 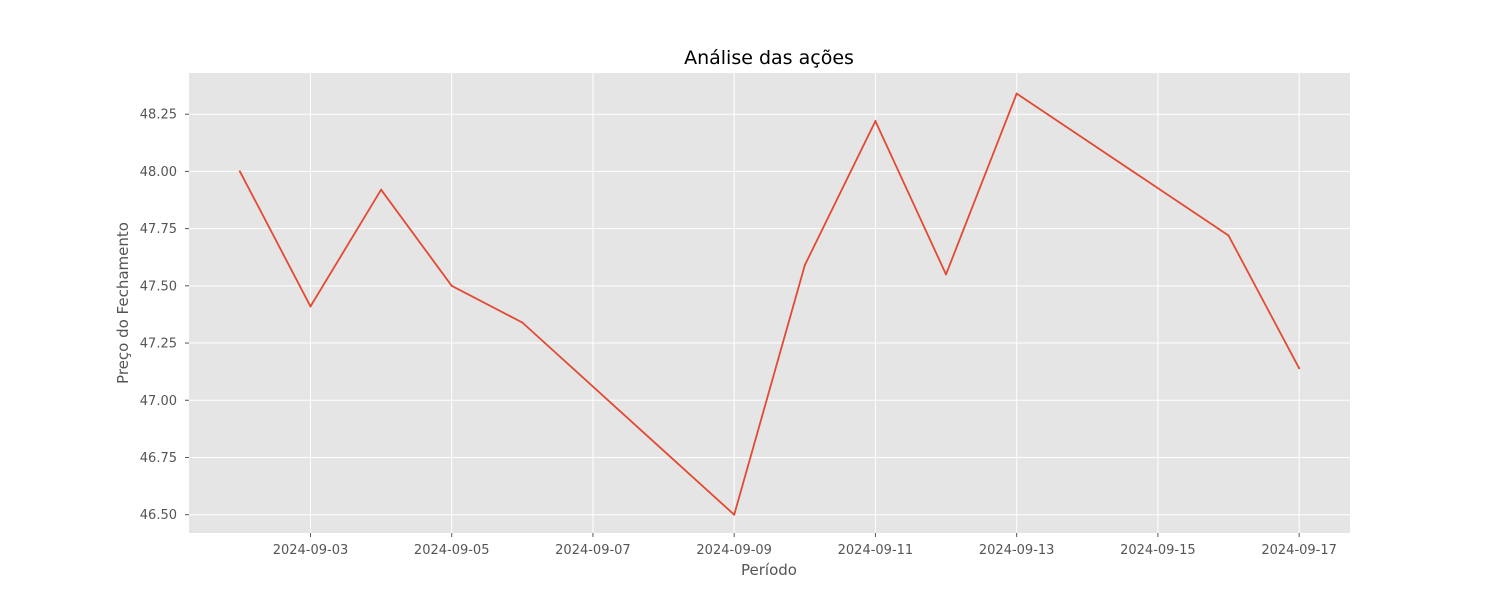 I want to click on x-axis-label: Período, so click(x=769, y=570).